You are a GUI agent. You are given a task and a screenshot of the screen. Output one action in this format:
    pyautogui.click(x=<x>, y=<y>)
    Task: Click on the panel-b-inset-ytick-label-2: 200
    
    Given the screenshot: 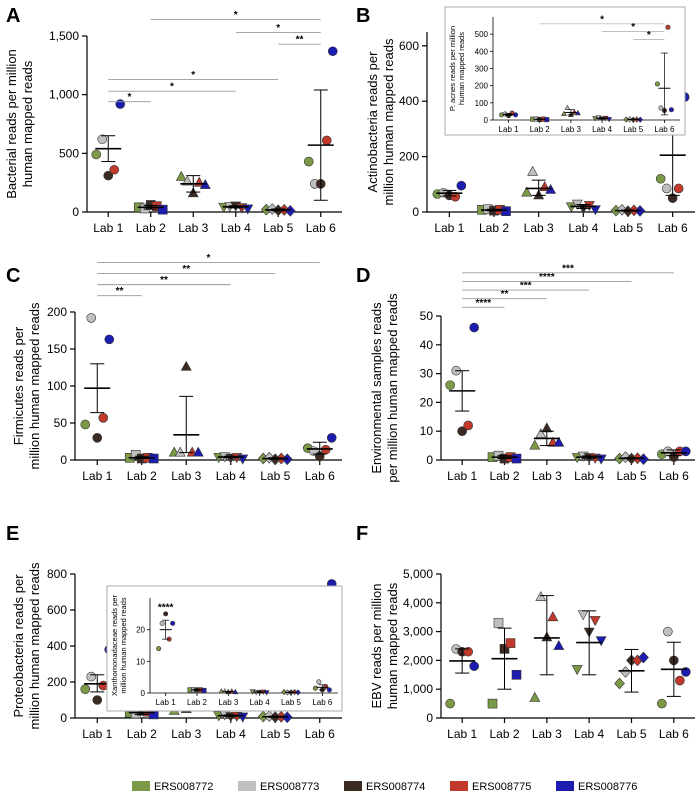 What is the action you would take?
    pyautogui.click(x=482, y=86)
    